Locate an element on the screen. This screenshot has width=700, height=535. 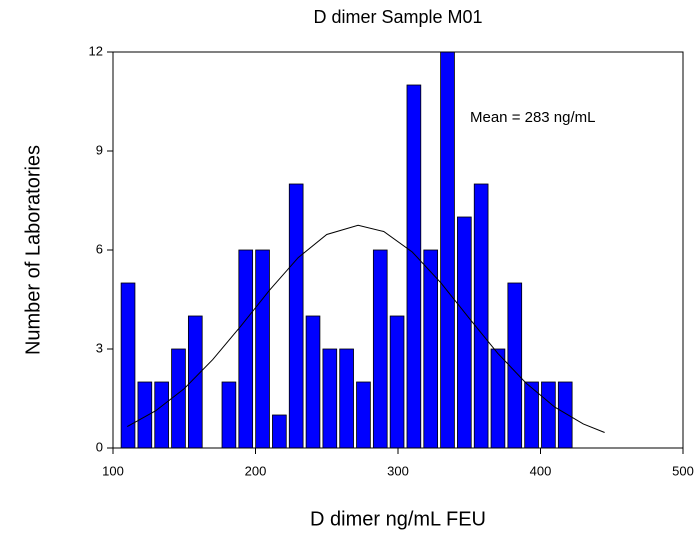
x-tick-label: 400 is located at coordinates (541, 470).